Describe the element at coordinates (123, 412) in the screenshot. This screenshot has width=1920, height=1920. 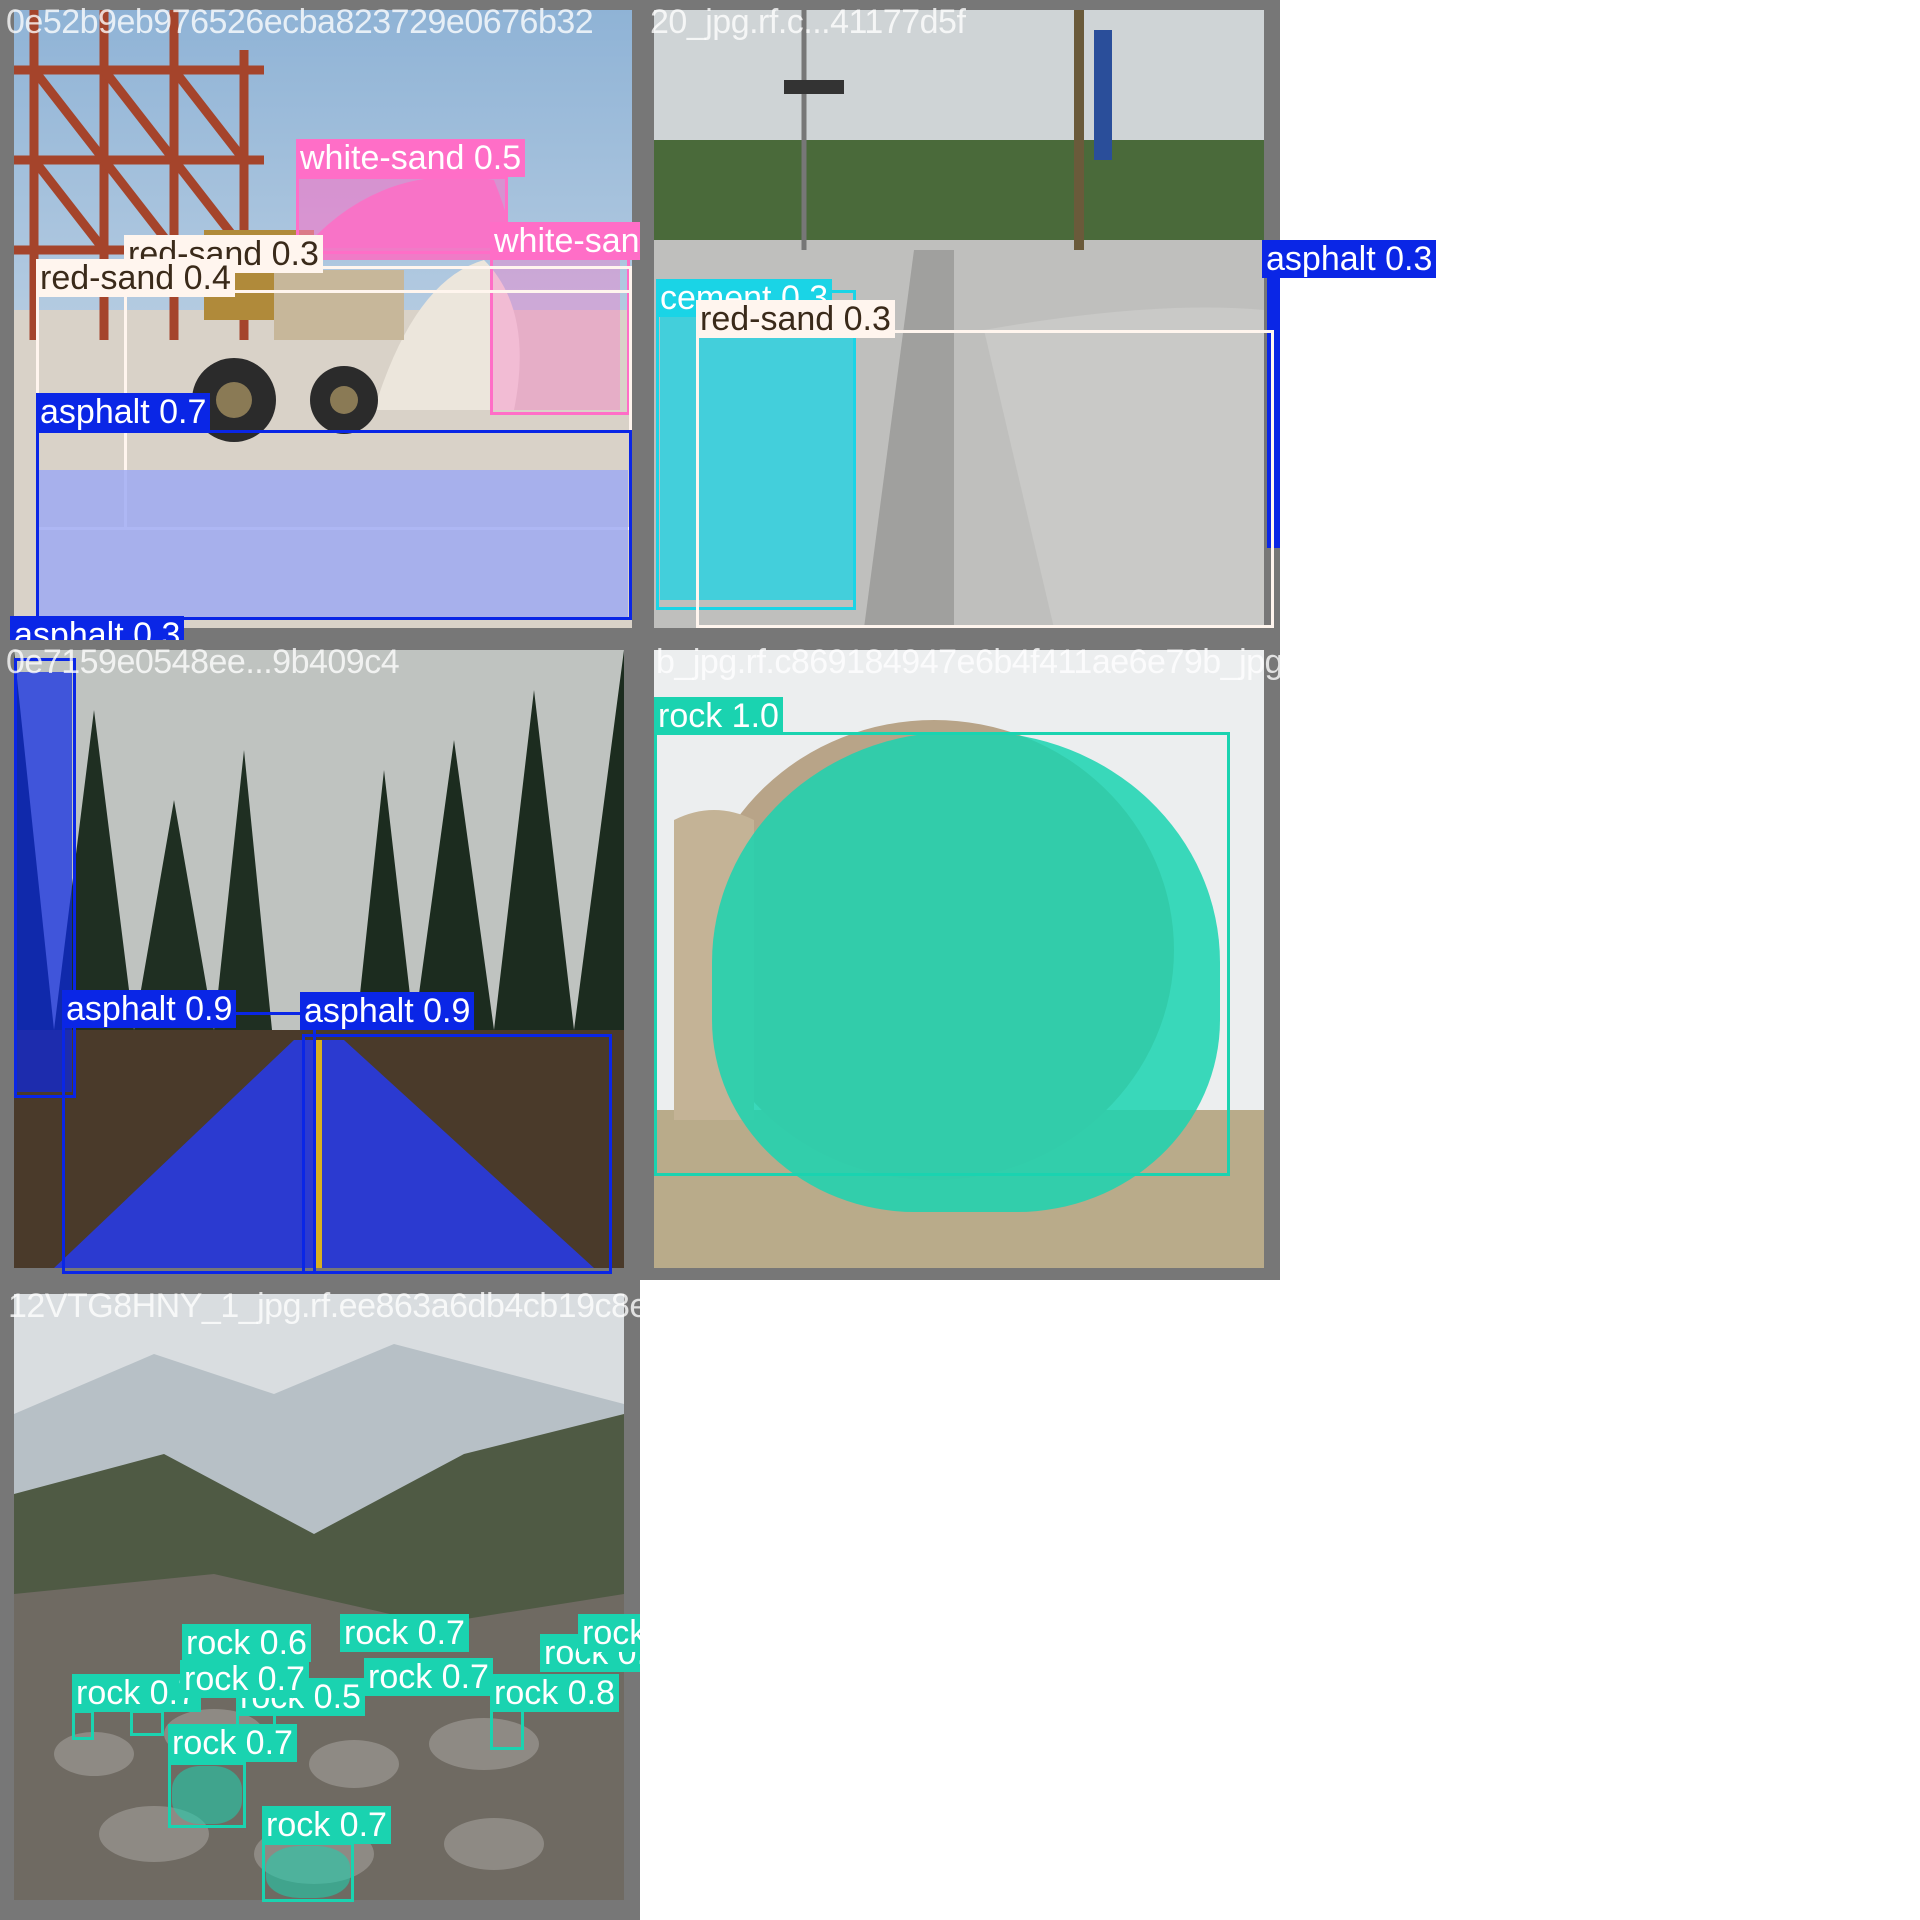
I see `detection-label: asphalt 0.7` at that location.